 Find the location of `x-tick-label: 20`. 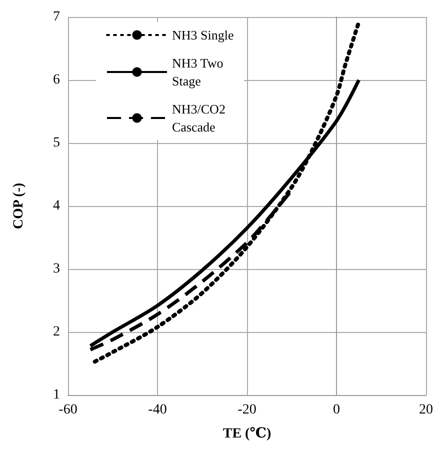

x-tick-label: 20 is located at coordinates (426, 410).